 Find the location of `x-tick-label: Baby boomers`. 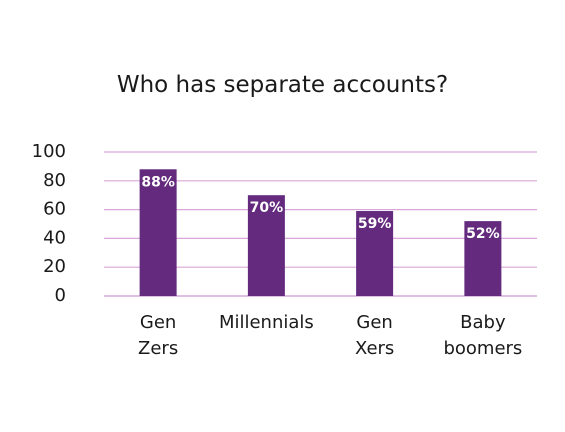

x-tick-label: Baby boomers is located at coordinates (482, 335).